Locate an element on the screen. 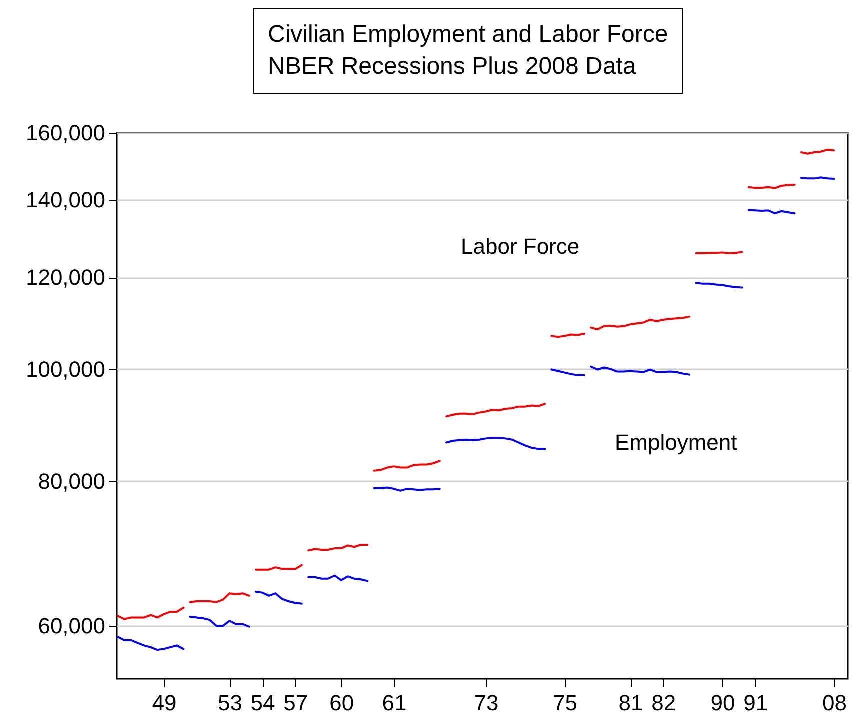 The height and width of the screenshot is (721, 853). y-tick-label: 160,000 is located at coordinates (66, 133).